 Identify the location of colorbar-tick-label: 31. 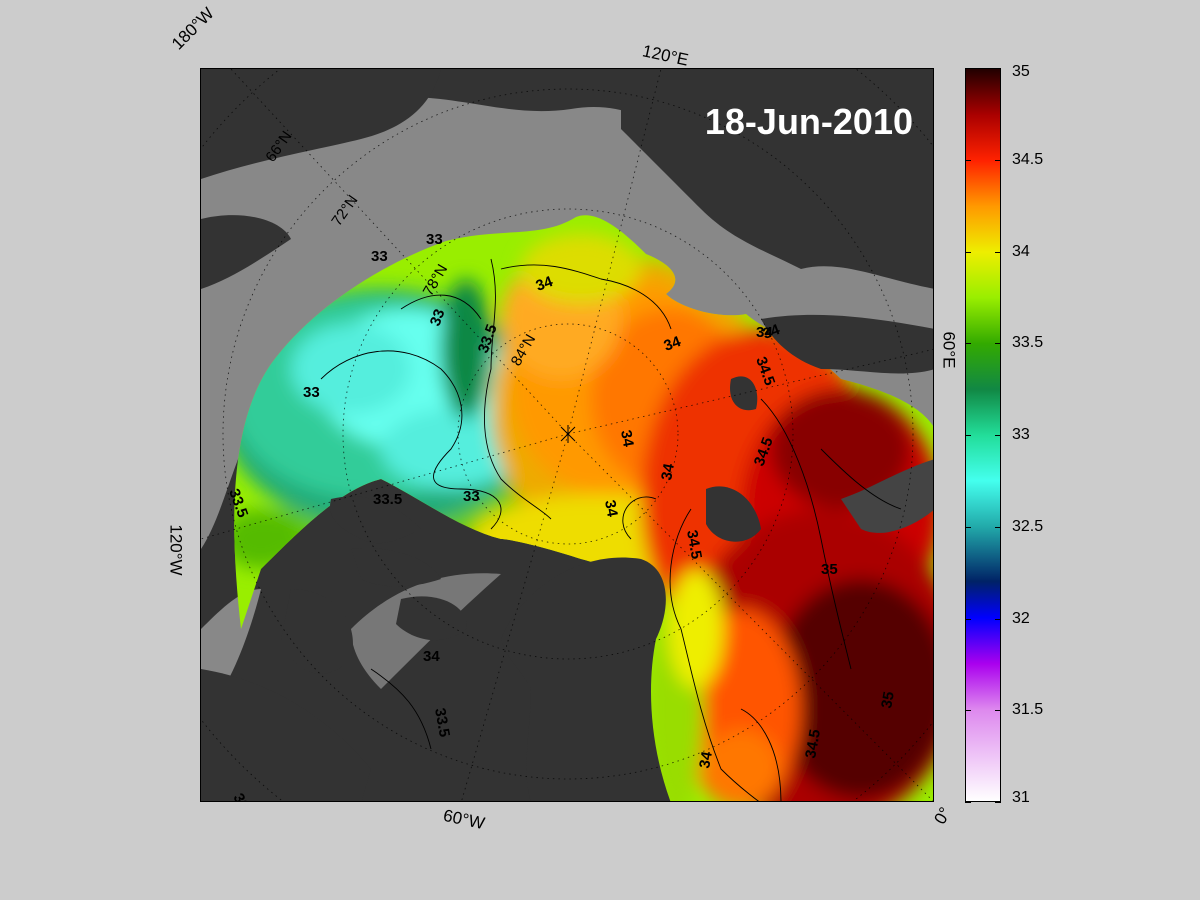
(1021, 797).